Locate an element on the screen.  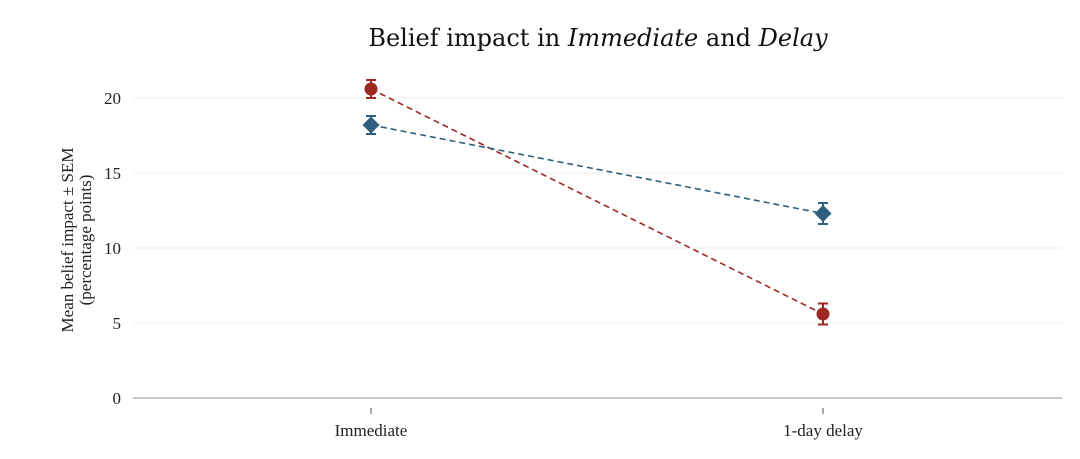
point-diamond-immediate is located at coordinates (371, 125).